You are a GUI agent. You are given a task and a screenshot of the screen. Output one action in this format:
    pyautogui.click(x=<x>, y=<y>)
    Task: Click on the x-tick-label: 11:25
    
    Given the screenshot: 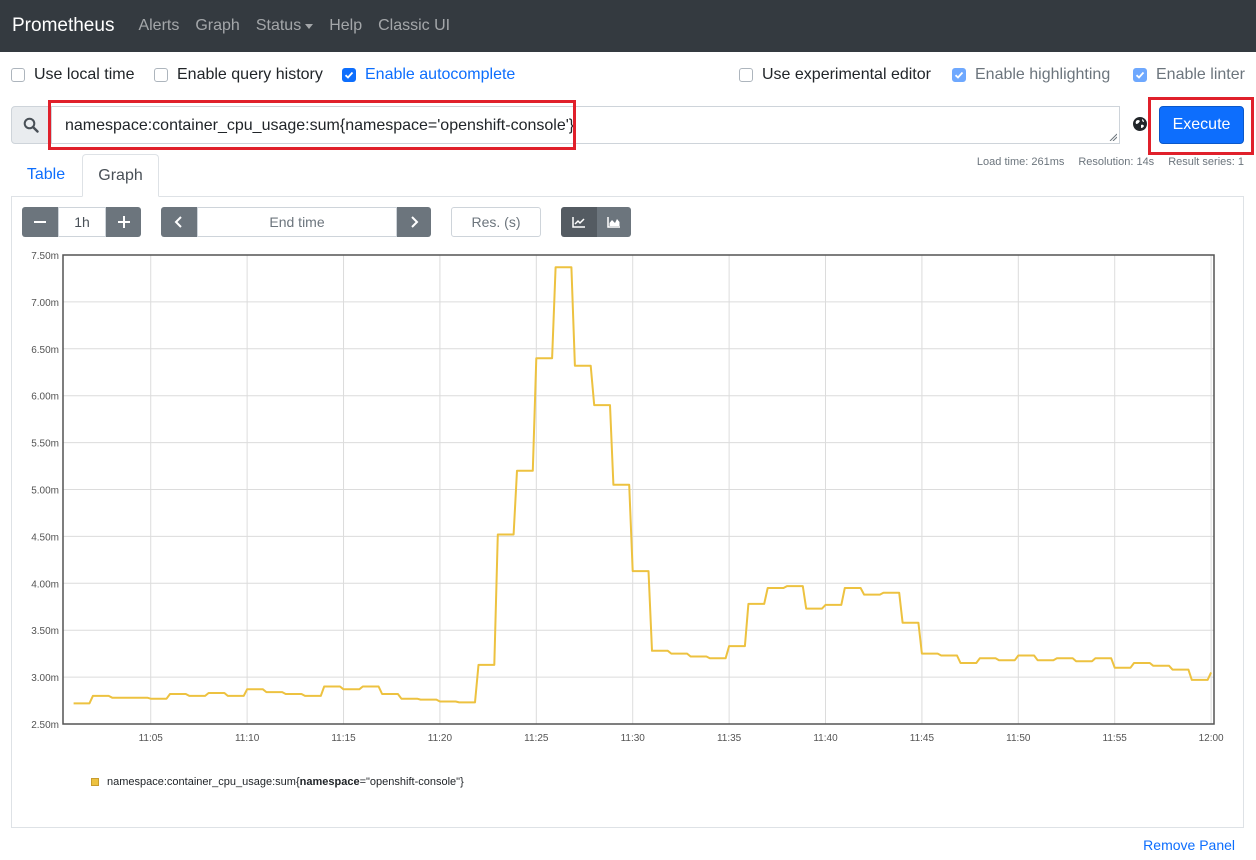 What is the action you would take?
    pyautogui.click(x=536, y=738)
    